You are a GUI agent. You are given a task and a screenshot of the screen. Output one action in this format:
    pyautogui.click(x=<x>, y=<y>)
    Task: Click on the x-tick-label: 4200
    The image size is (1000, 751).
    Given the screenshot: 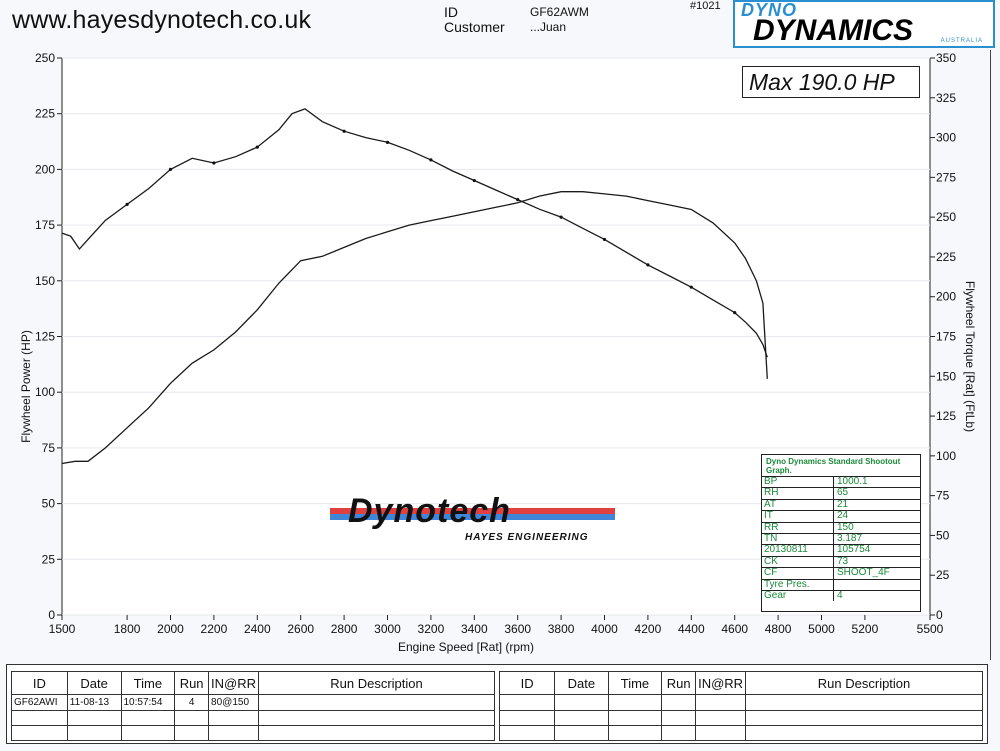 What is the action you would take?
    pyautogui.click(x=648, y=629)
    